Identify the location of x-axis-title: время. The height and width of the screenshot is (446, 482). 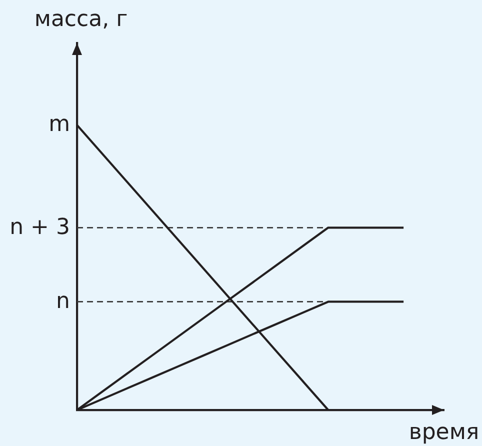
(444, 432).